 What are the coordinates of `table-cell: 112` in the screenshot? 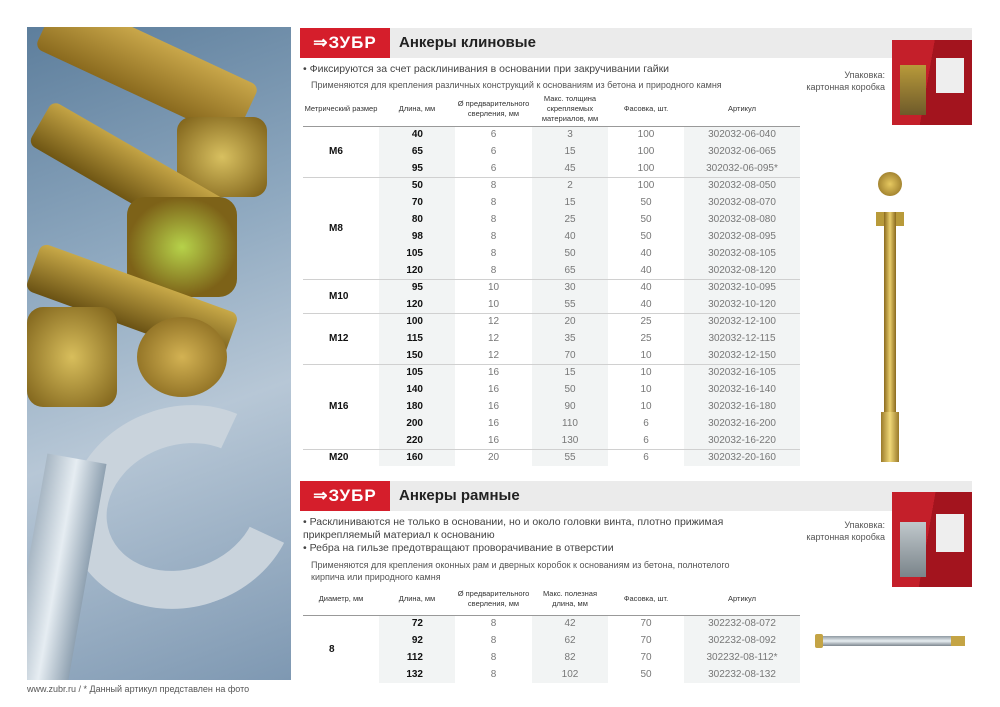 It's located at (417, 657).